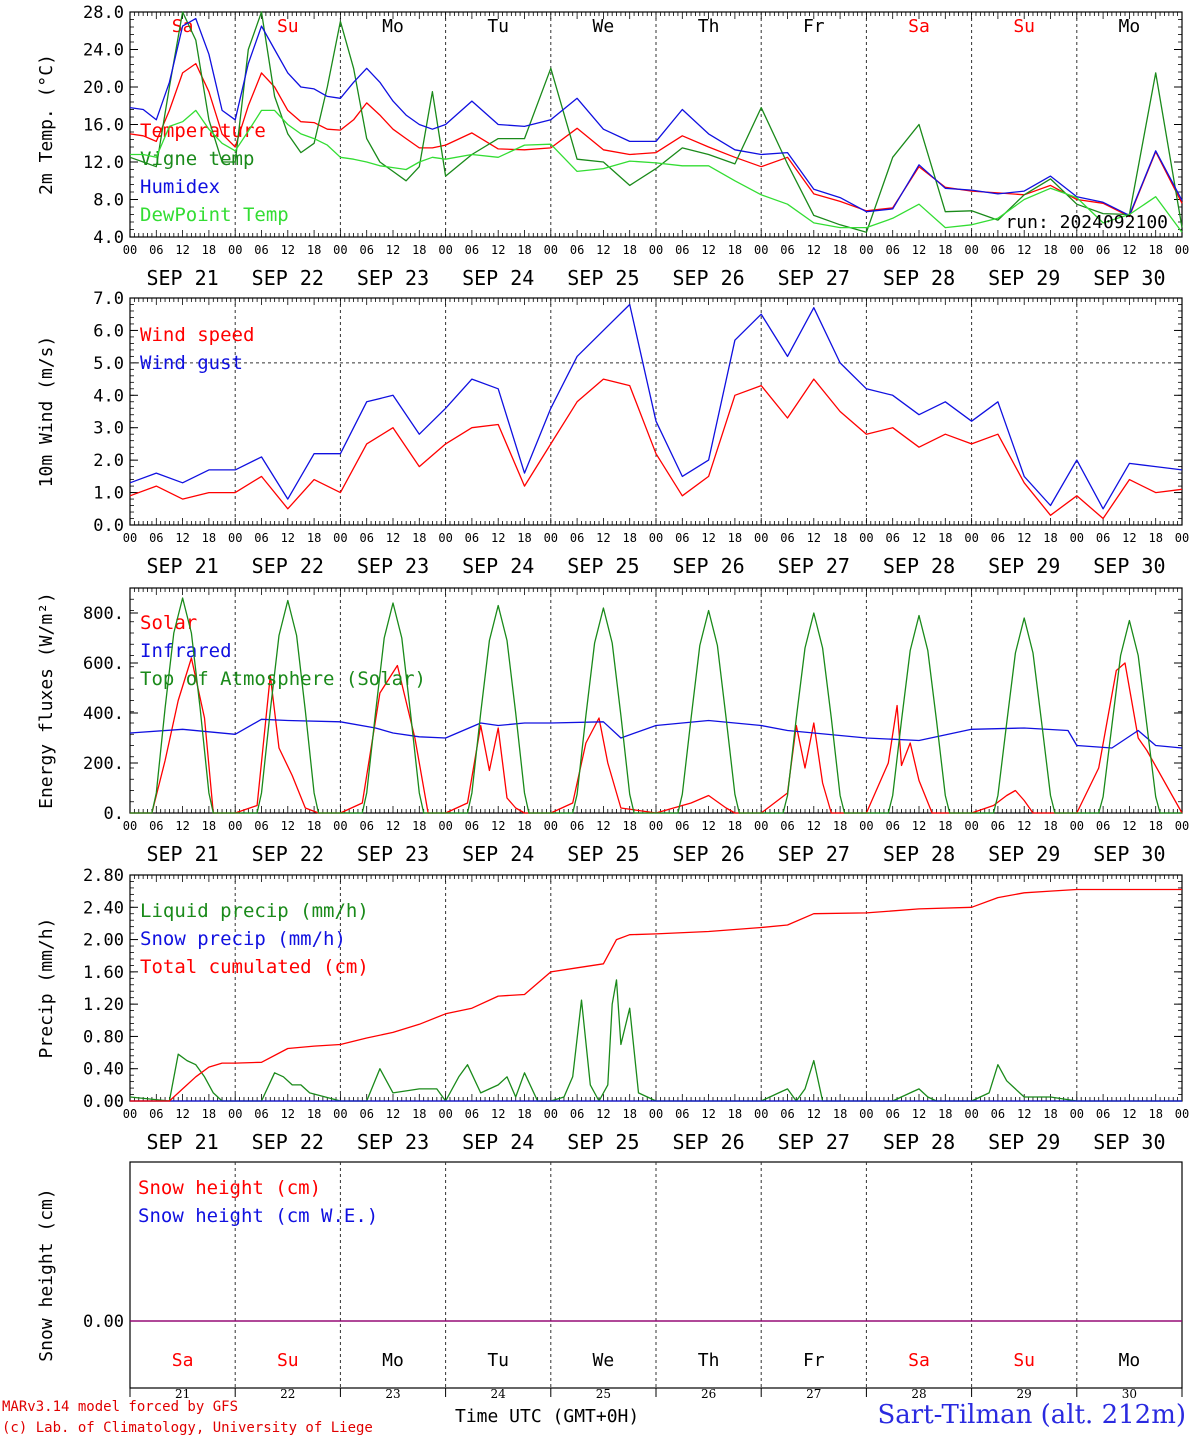  What do you see at coordinates (103, 764) in the screenshot?
I see `y-tick-label: 200.` at bounding box center [103, 764].